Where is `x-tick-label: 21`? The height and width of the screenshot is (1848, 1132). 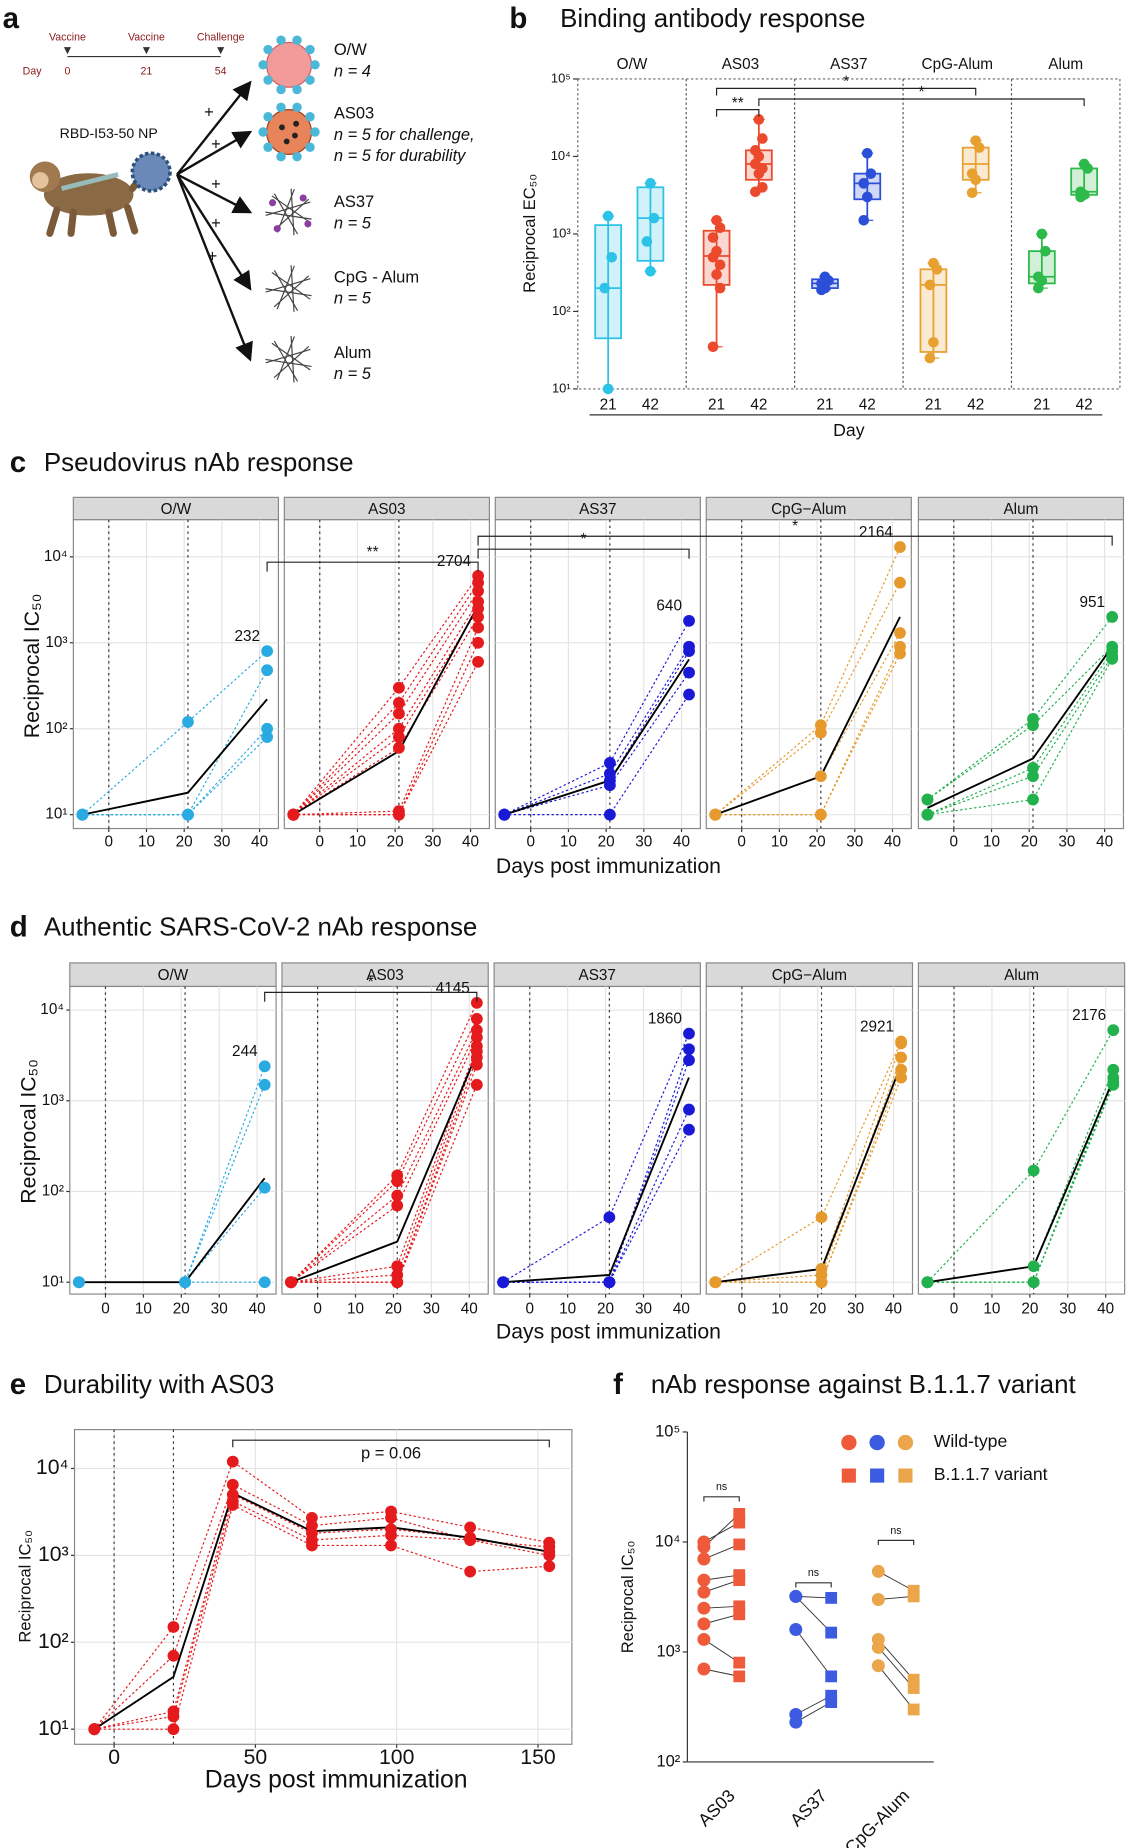
x-tick-label: 21 is located at coordinates (608, 404).